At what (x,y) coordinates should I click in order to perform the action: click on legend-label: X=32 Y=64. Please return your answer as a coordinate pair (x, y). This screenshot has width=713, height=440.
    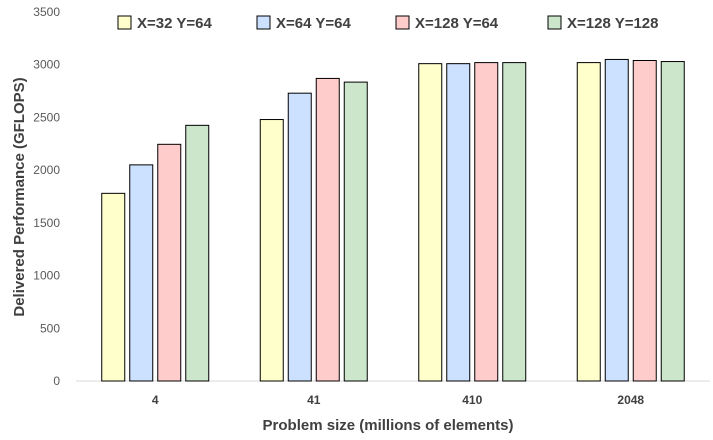
    Looking at the image, I should click on (174, 23).